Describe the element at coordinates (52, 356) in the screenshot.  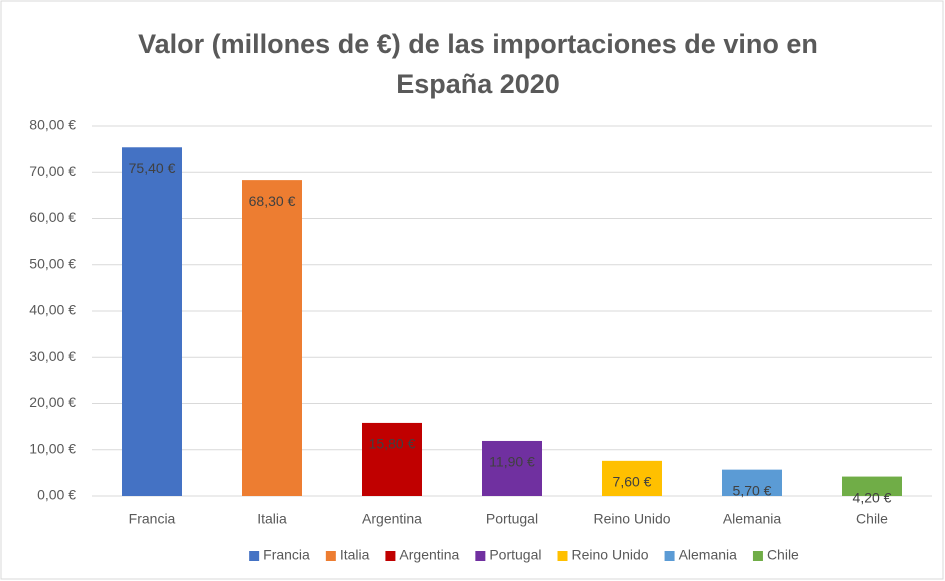
I see `y-tick-label: 30,00 €` at that location.